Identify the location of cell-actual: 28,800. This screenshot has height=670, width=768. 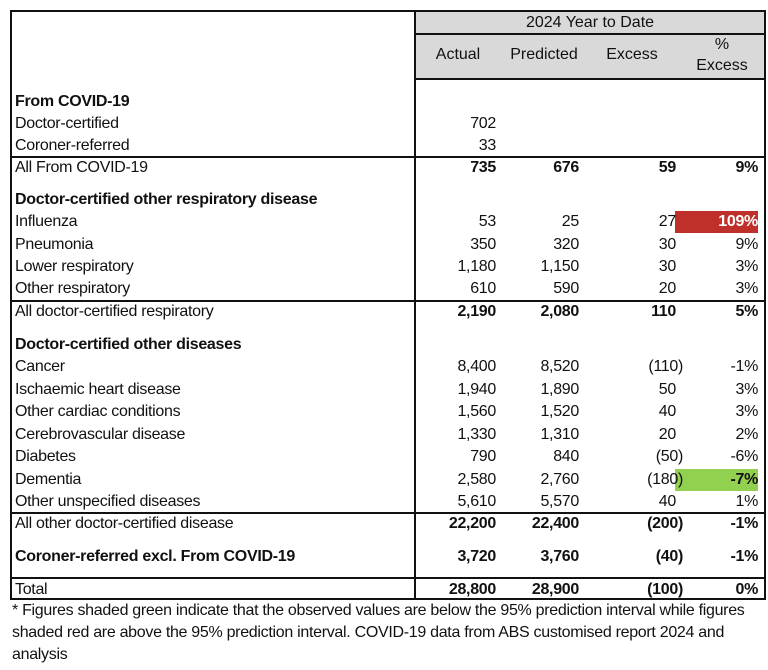
(472, 589).